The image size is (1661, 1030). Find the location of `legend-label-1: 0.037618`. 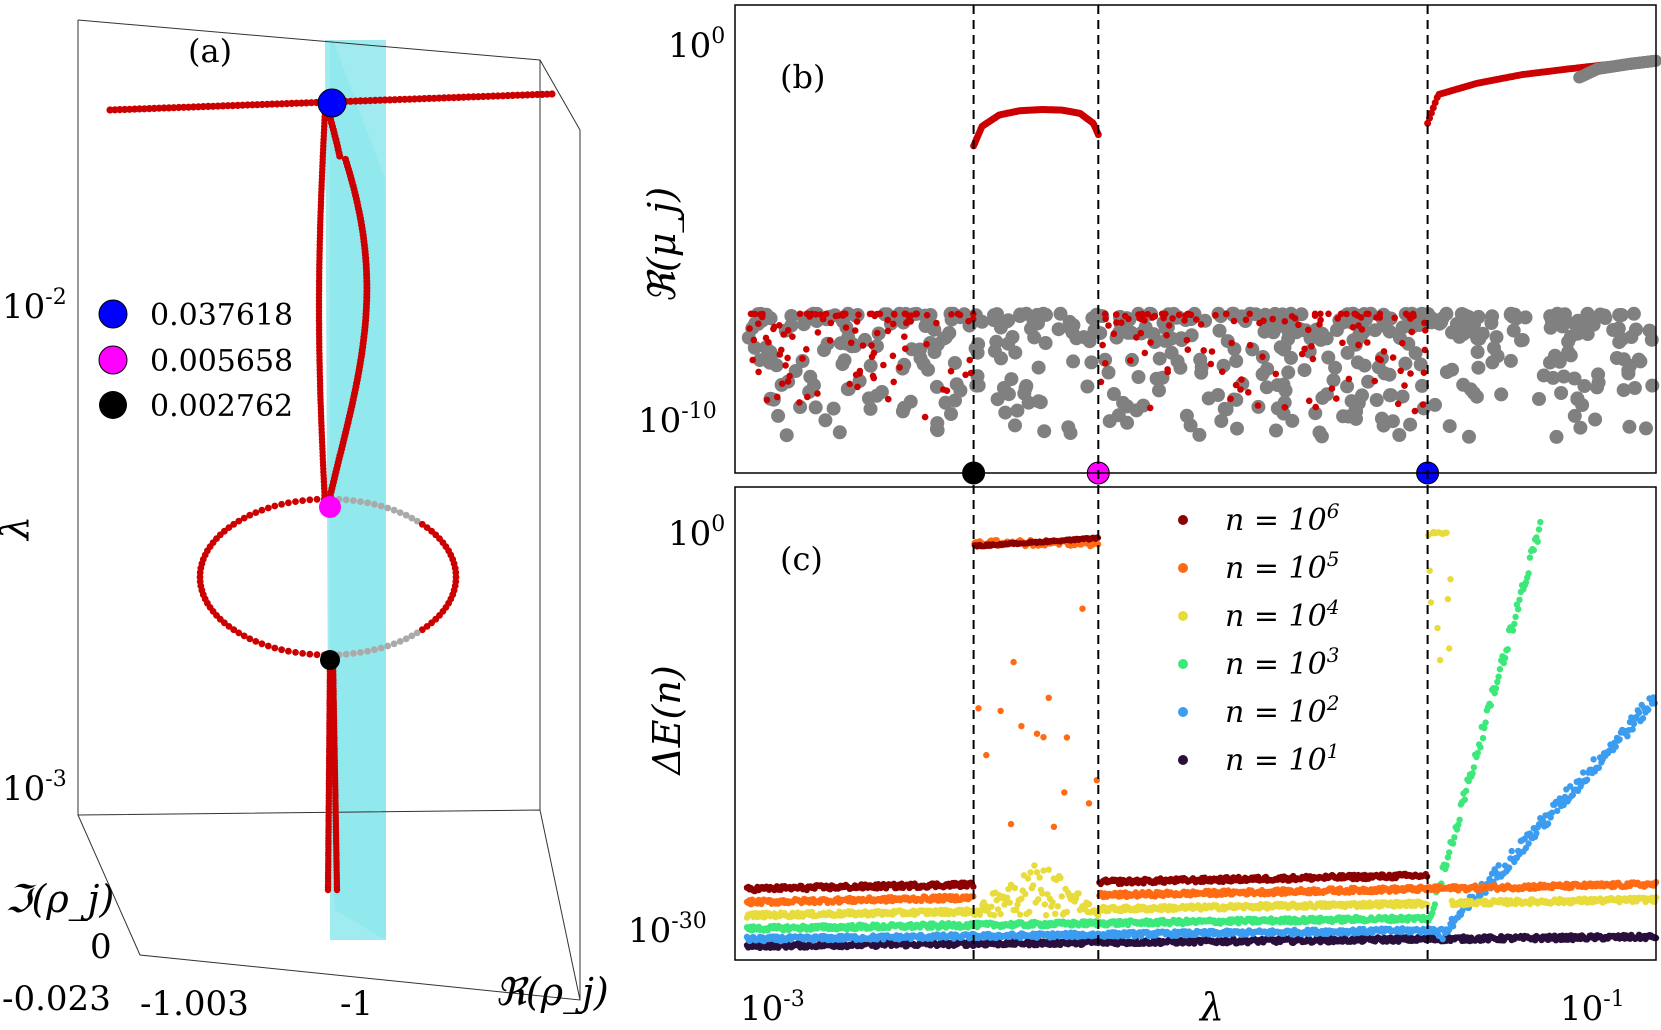

legend-label-1: 0.037618 is located at coordinates (221, 315).